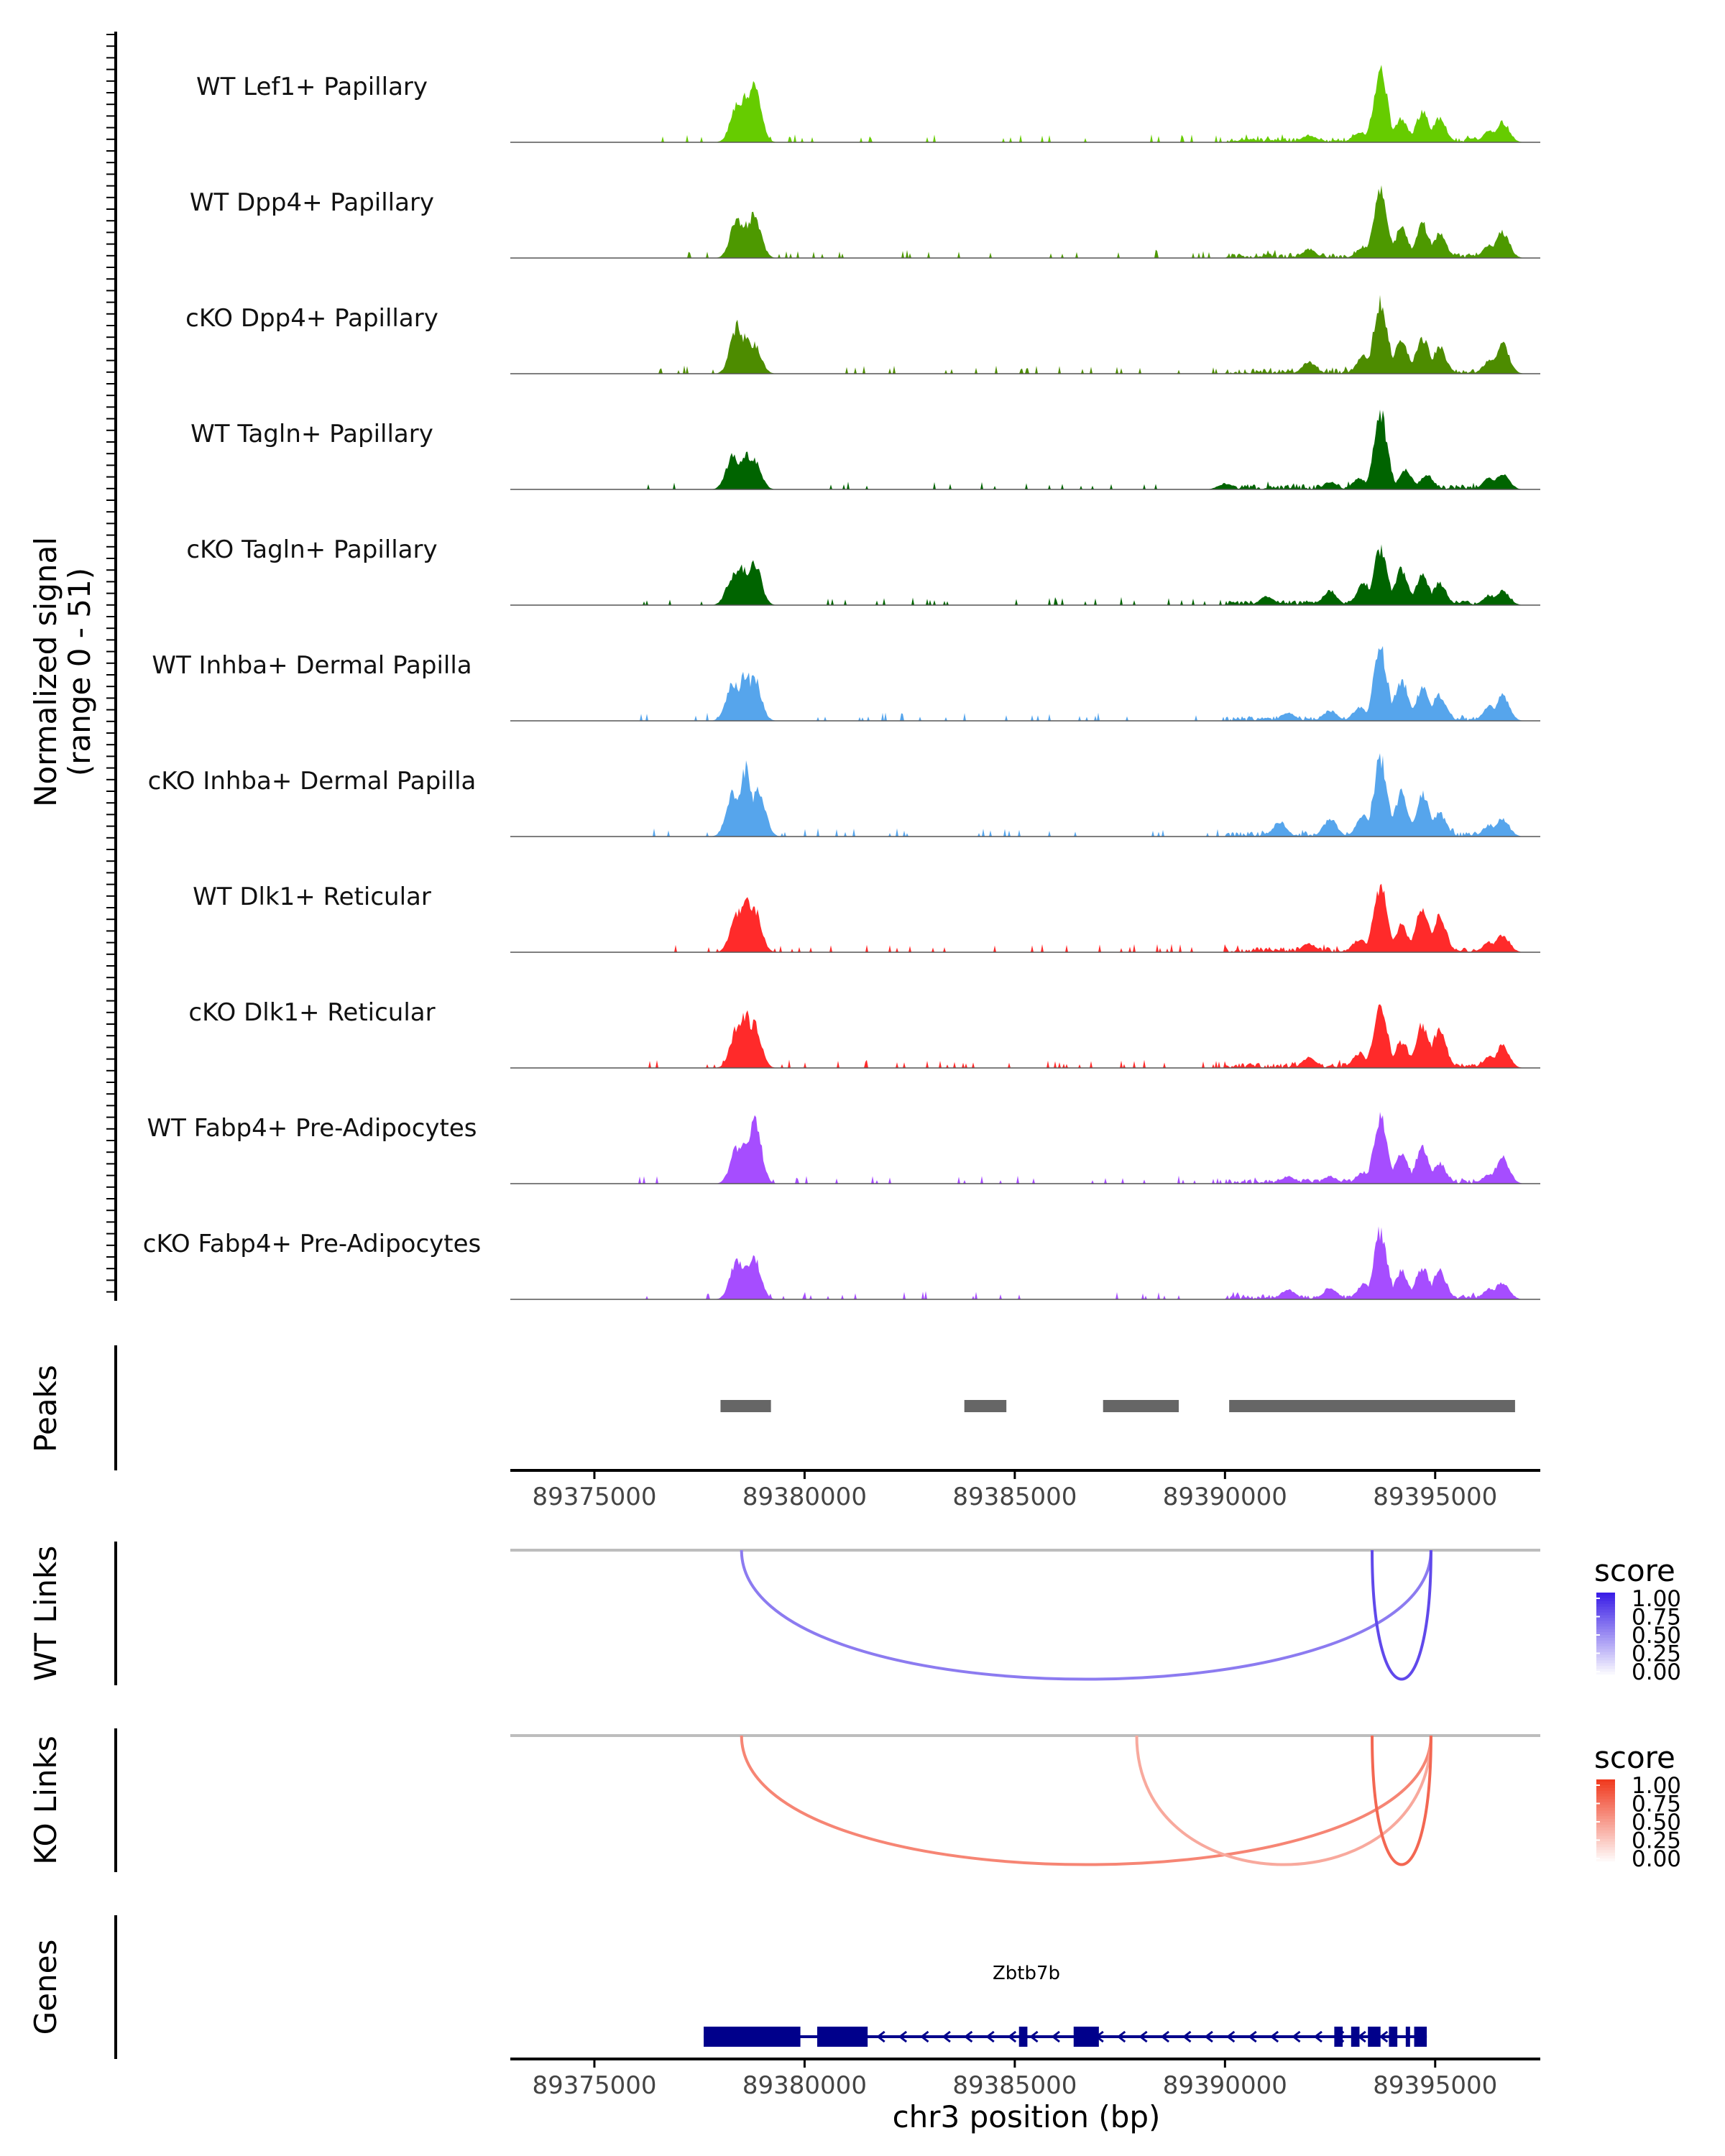  I want to click on track-label: WT Inhba+ Dermal Papilla, so click(312, 665).